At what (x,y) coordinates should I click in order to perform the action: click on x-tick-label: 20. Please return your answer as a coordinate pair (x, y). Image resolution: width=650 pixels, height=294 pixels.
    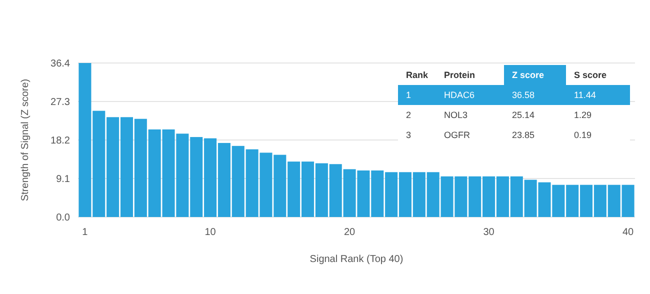
    Looking at the image, I should click on (350, 232).